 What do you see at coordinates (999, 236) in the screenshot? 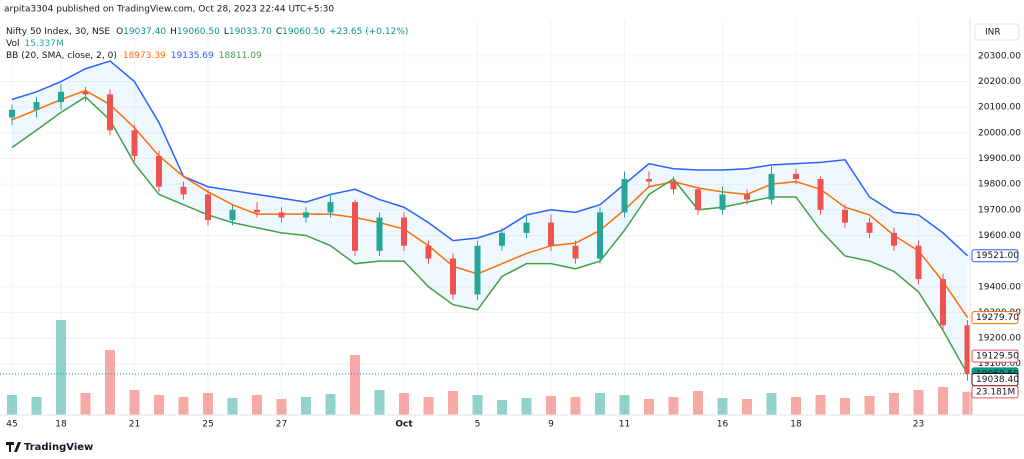
I see `y-tick-label: 19600.00` at bounding box center [999, 236].